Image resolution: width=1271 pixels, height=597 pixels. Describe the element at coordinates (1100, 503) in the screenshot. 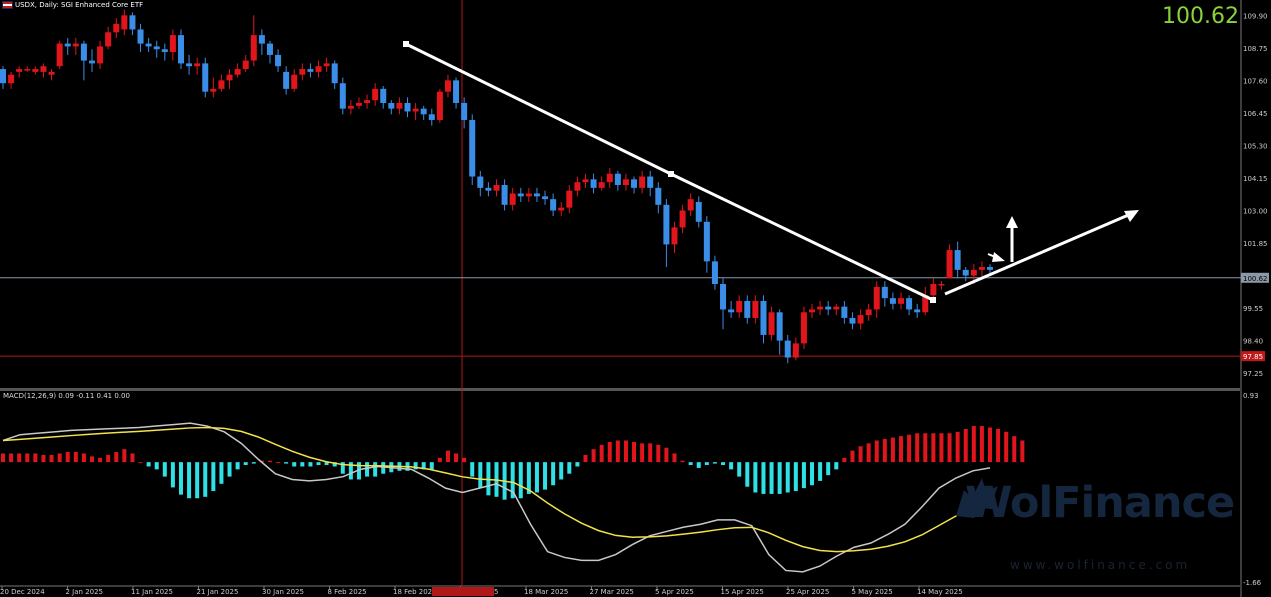

I see `watermark-brand: WolFinance` at that location.